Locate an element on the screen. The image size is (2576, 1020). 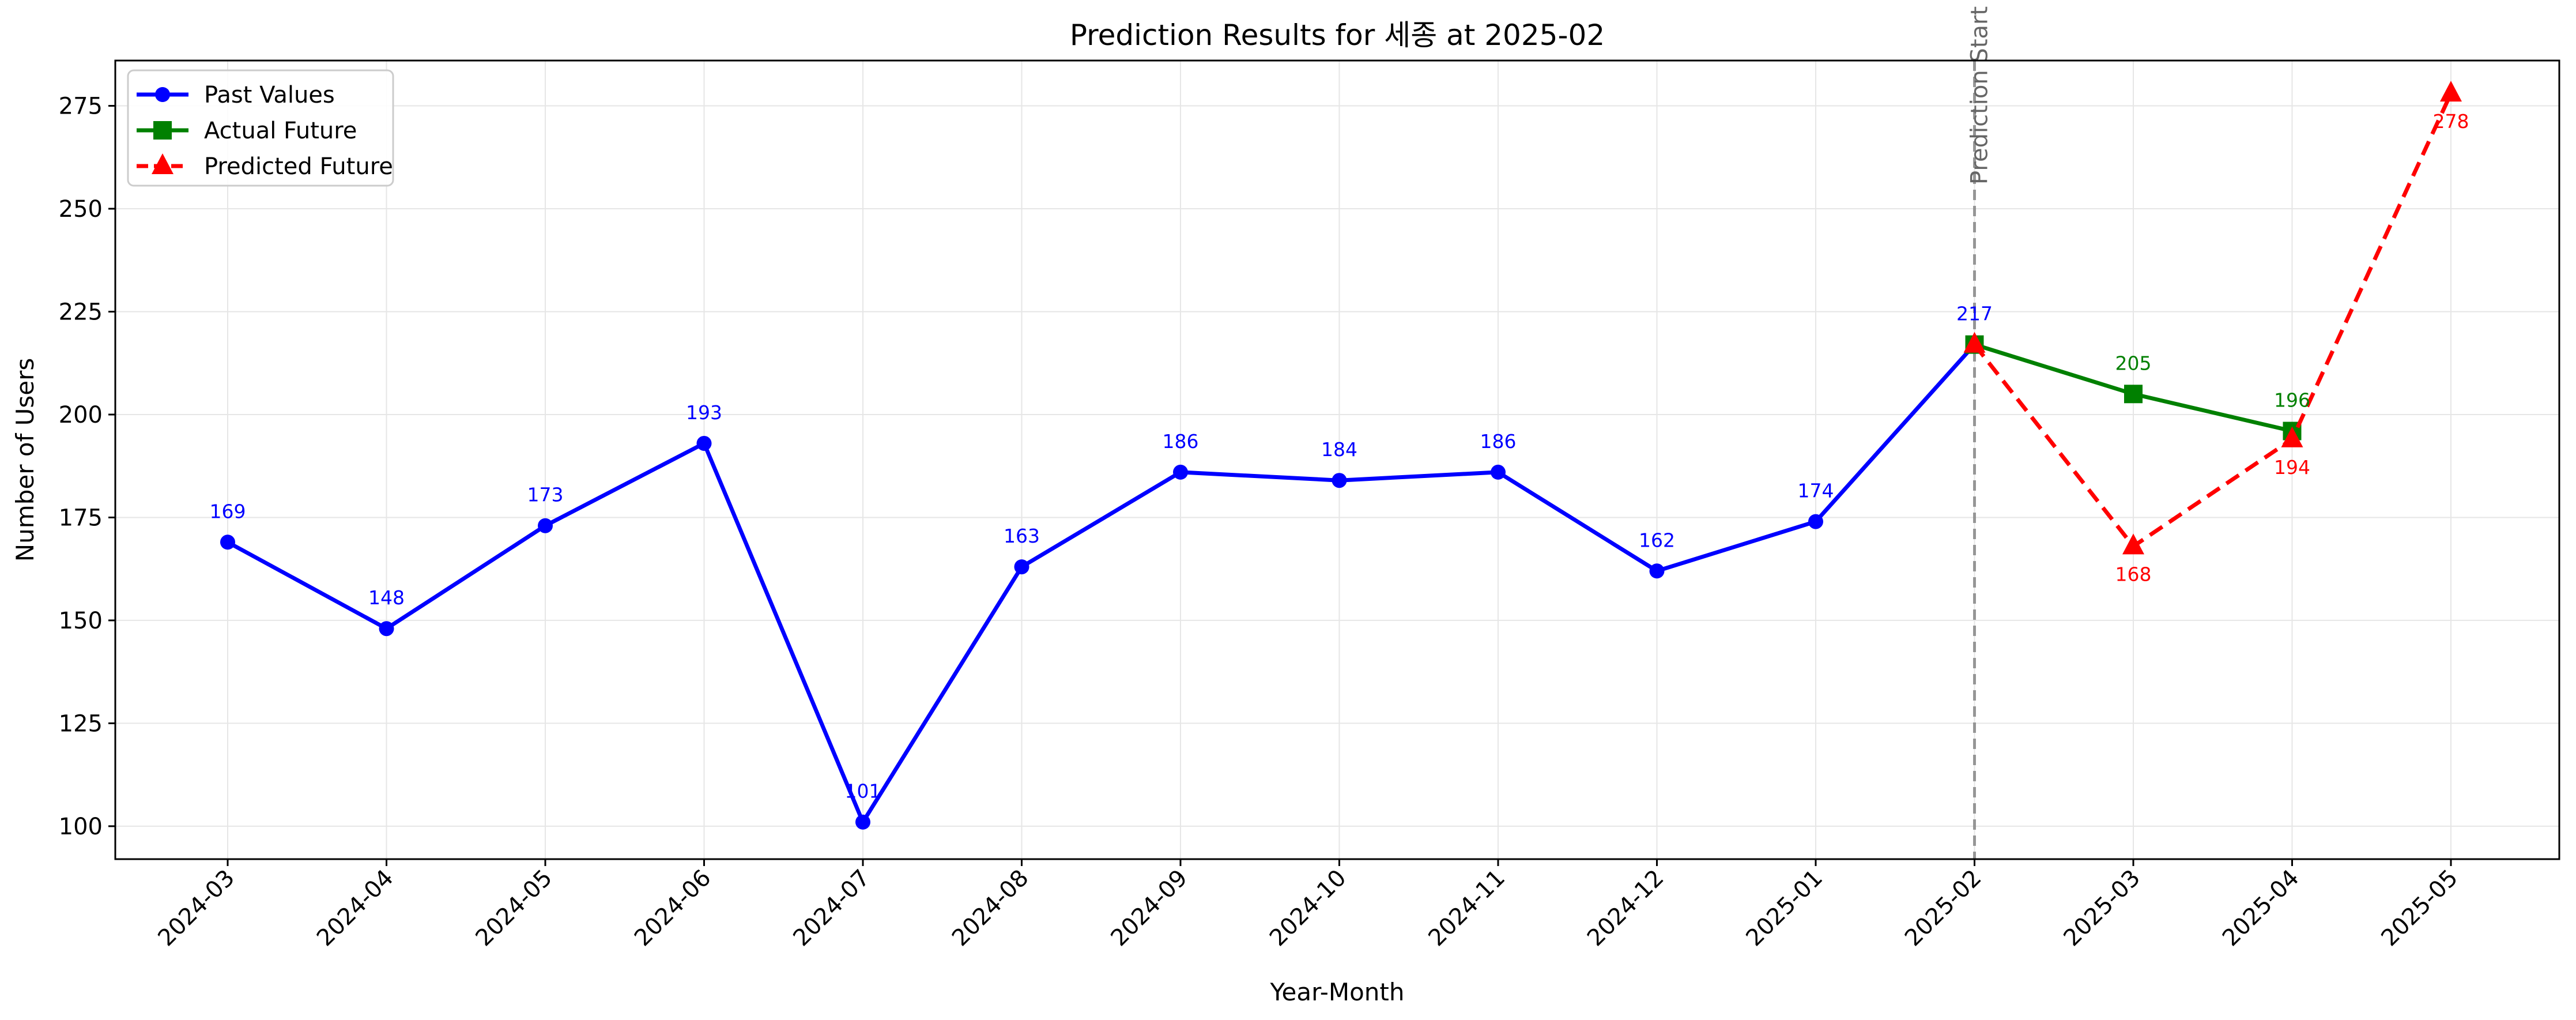
legend: Past Values Actual Future Predicted Future is located at coordinates (260, 128).